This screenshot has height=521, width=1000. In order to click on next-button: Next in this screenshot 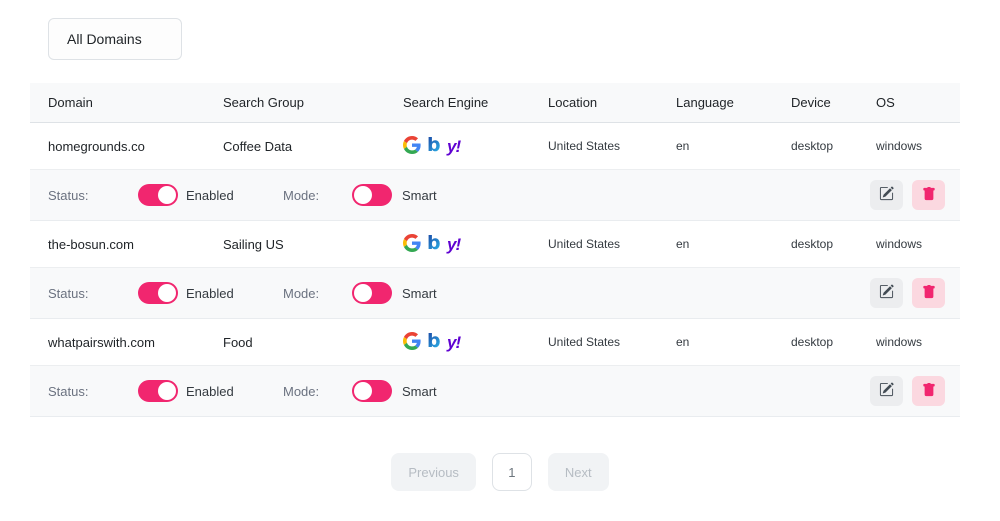, I will do `click(578, 472)`.